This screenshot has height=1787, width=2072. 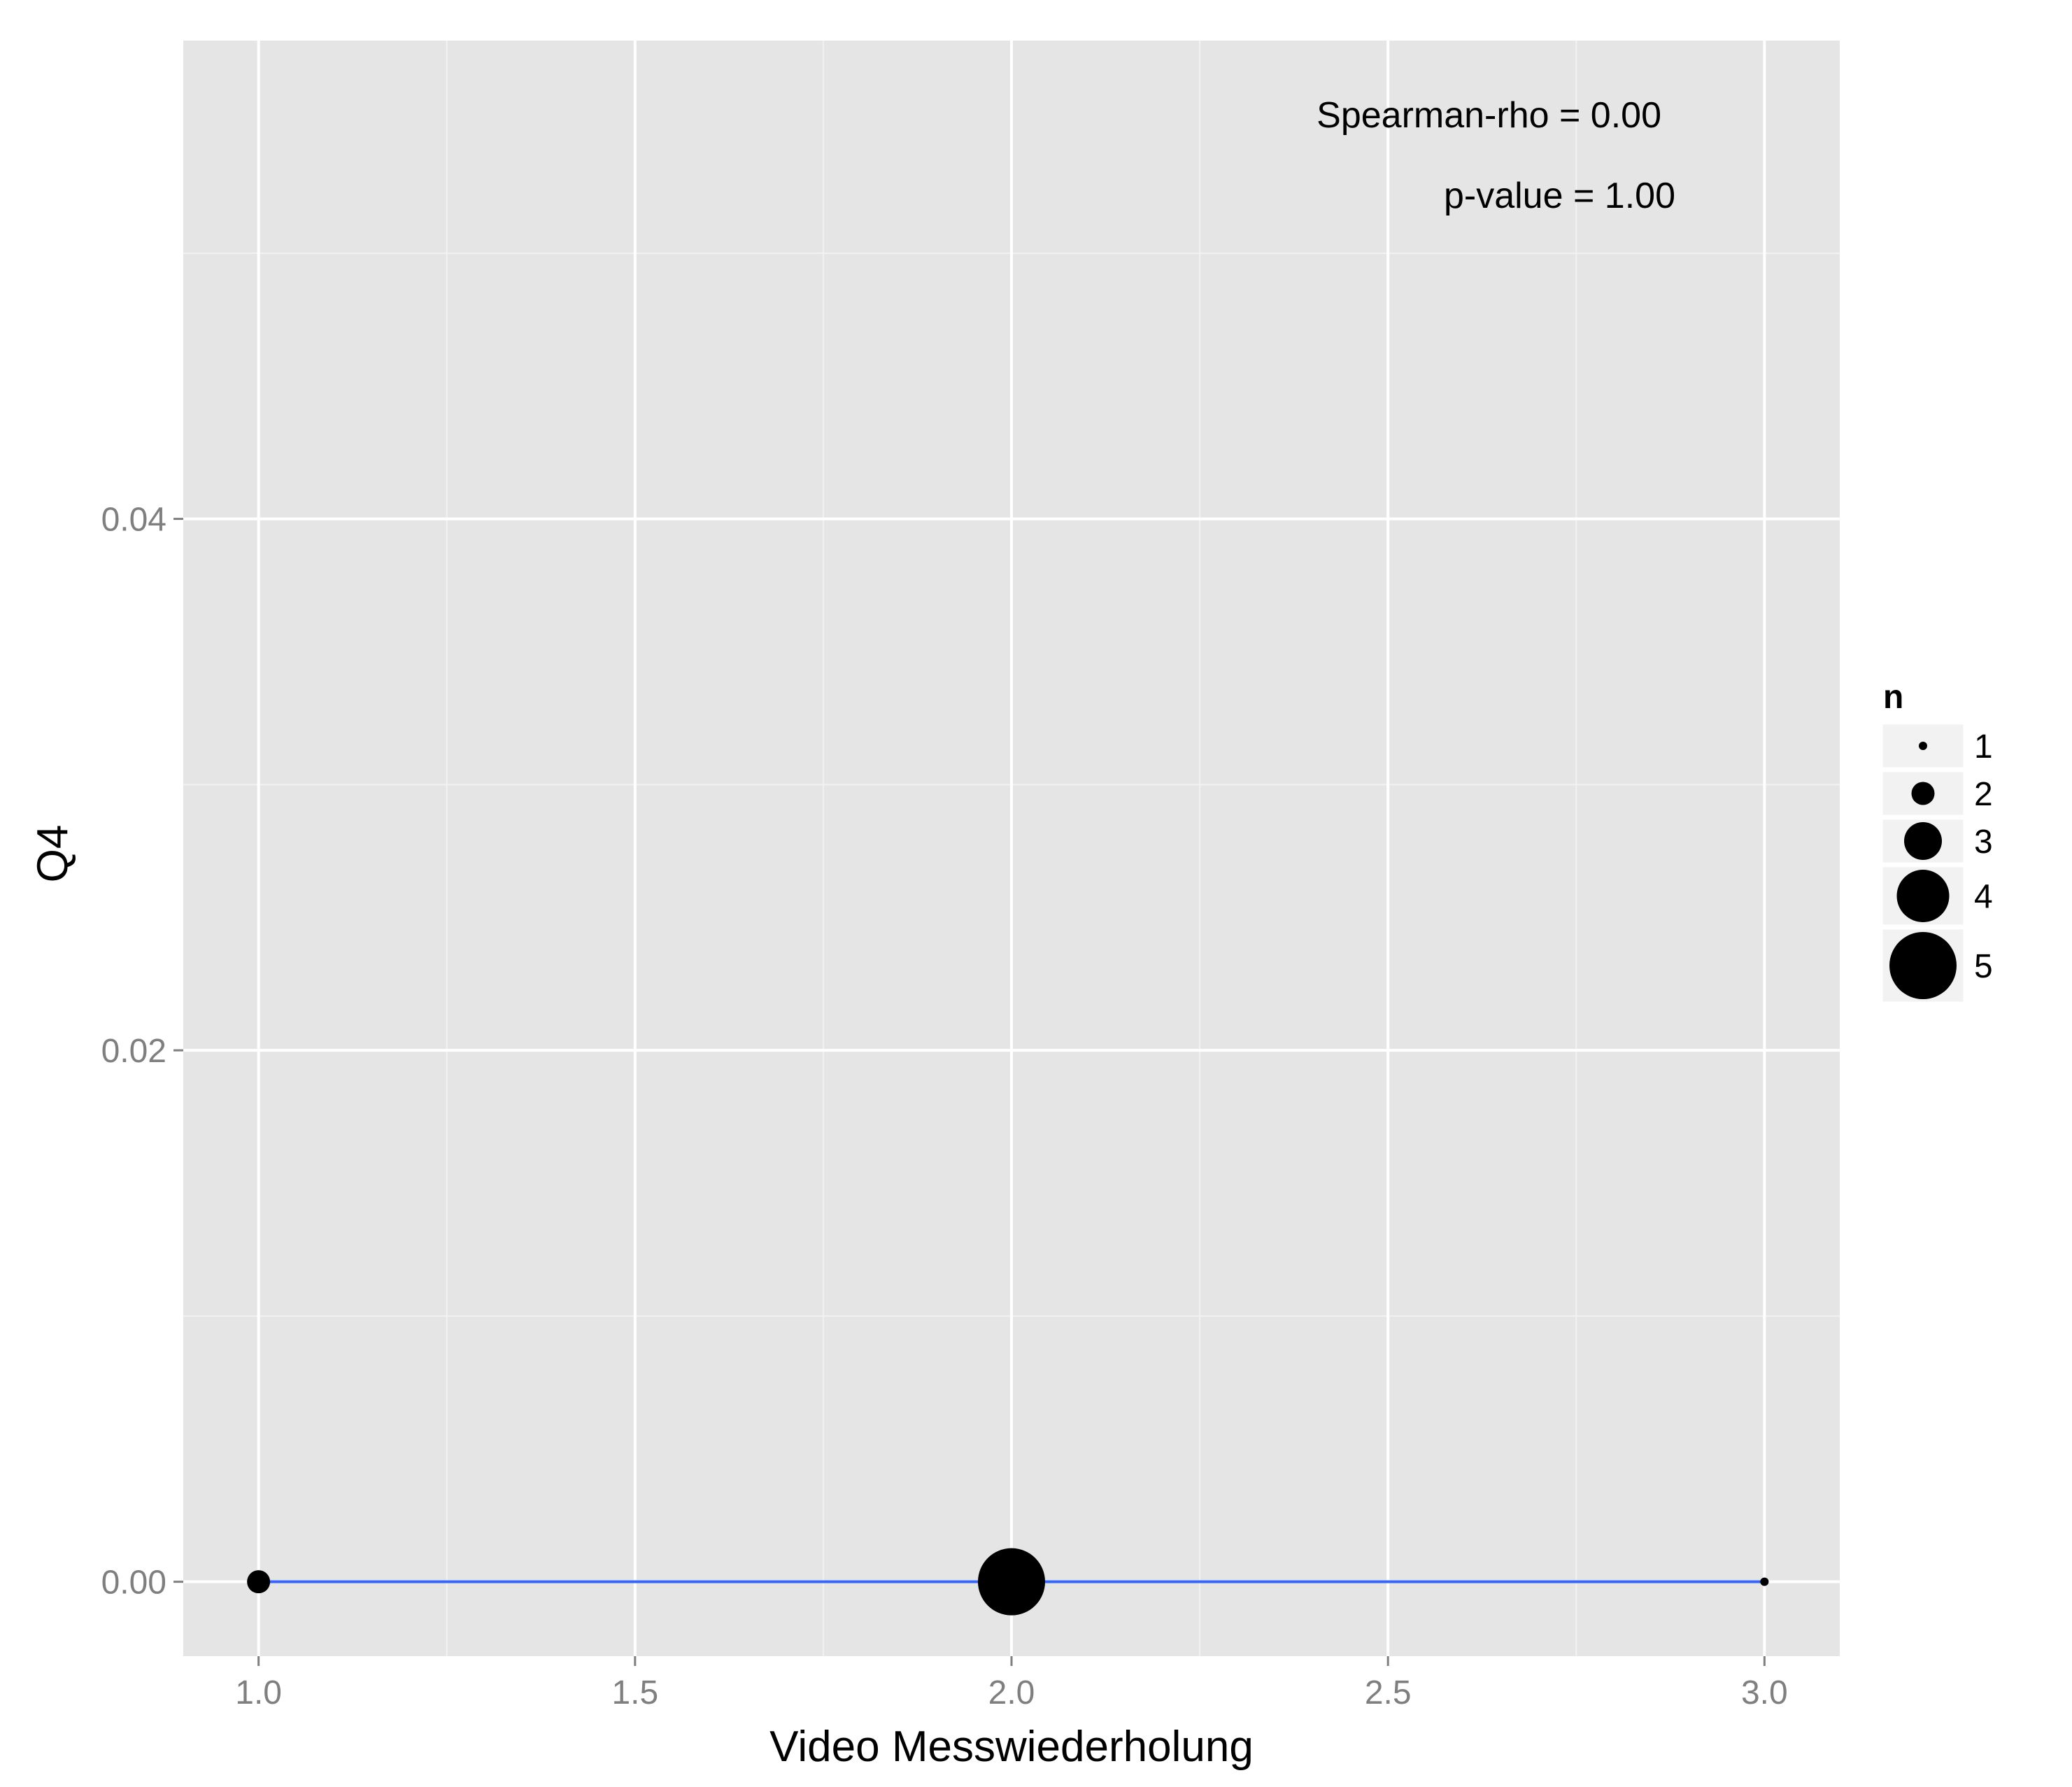 I want to click on x-tick-label: 1.0, so click(x=258, y=1692).